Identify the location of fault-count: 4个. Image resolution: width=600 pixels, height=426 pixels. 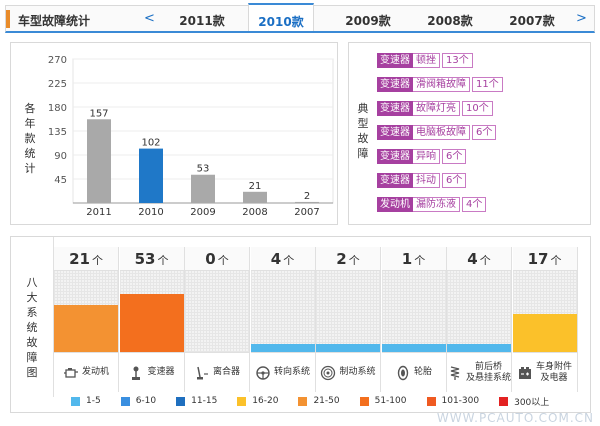
(474, 204).